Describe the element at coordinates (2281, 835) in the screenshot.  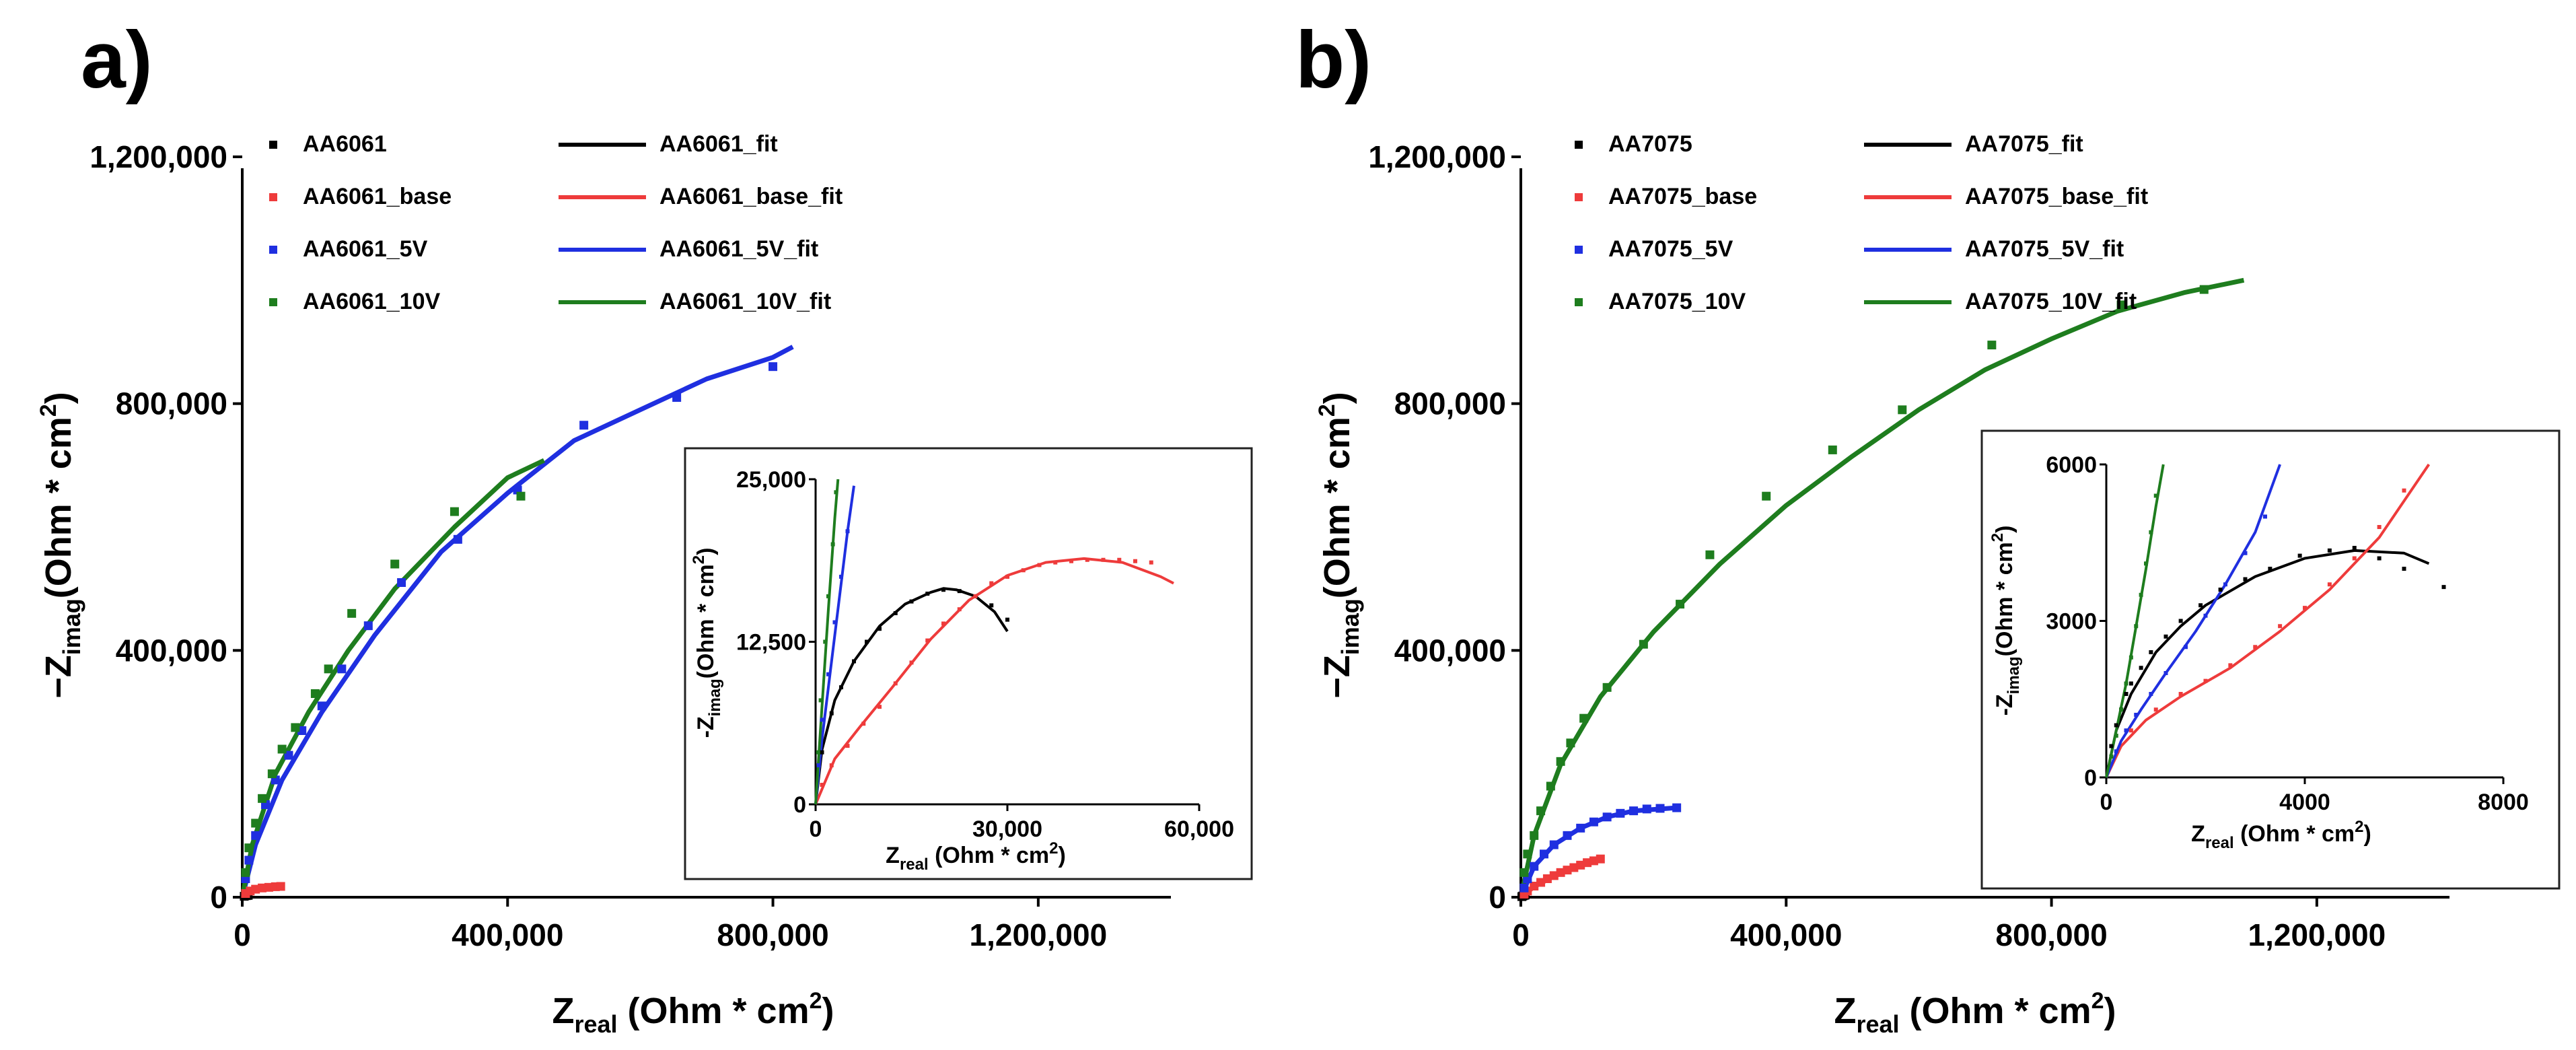
I see `panel-b-inset-x-title: Zreal (Ohm * cm2)` at that location.